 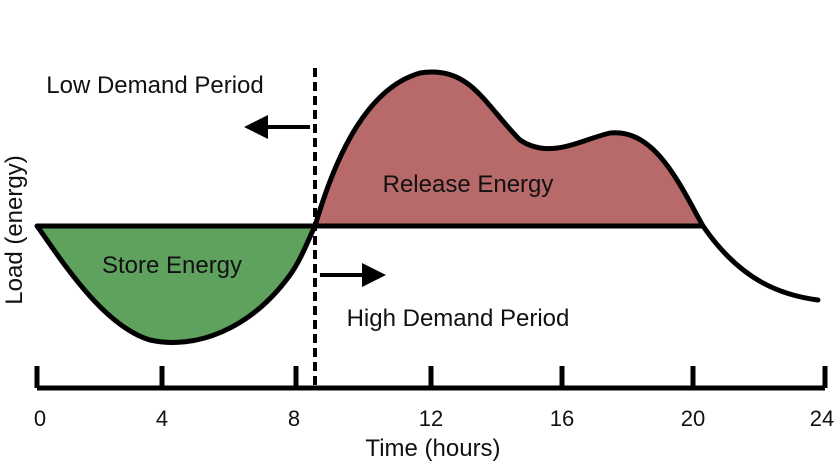 I want to click on low-demand-label: Low Demand Period, so click(x=154, y=85).